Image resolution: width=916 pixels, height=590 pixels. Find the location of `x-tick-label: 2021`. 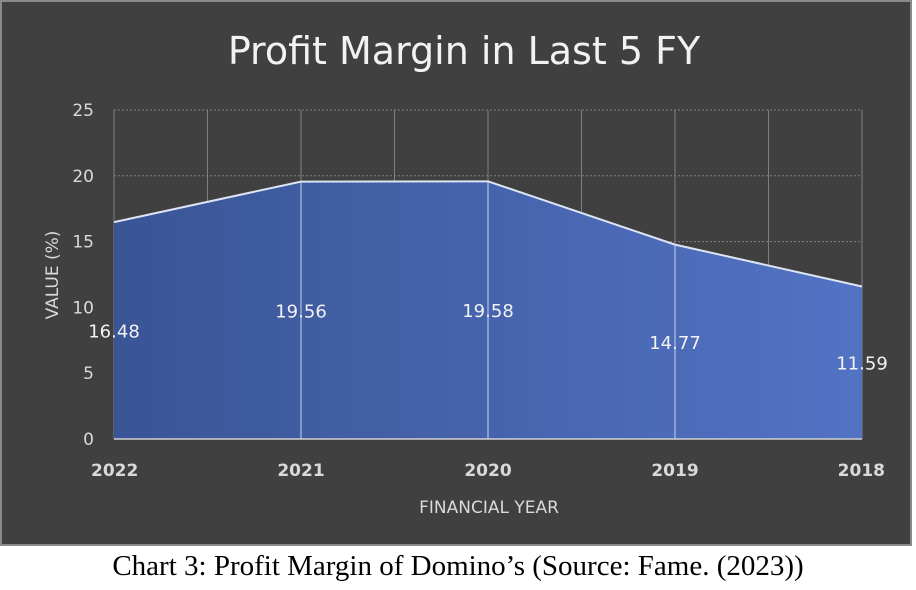

x-tick-label: 2021 is located at coordinates (300, 471).